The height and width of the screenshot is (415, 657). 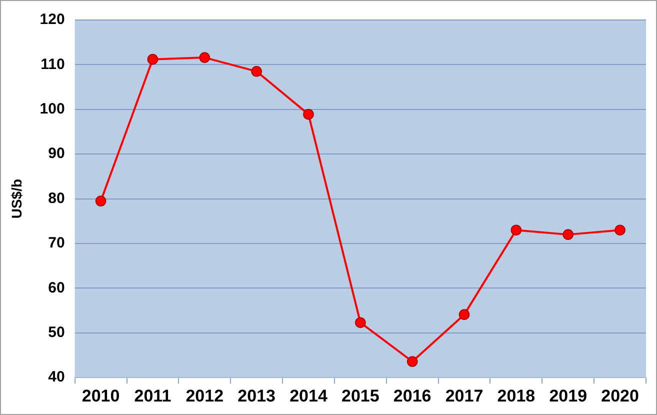 I want to click on y-tick-label: 120, so click(x=52, y=19).